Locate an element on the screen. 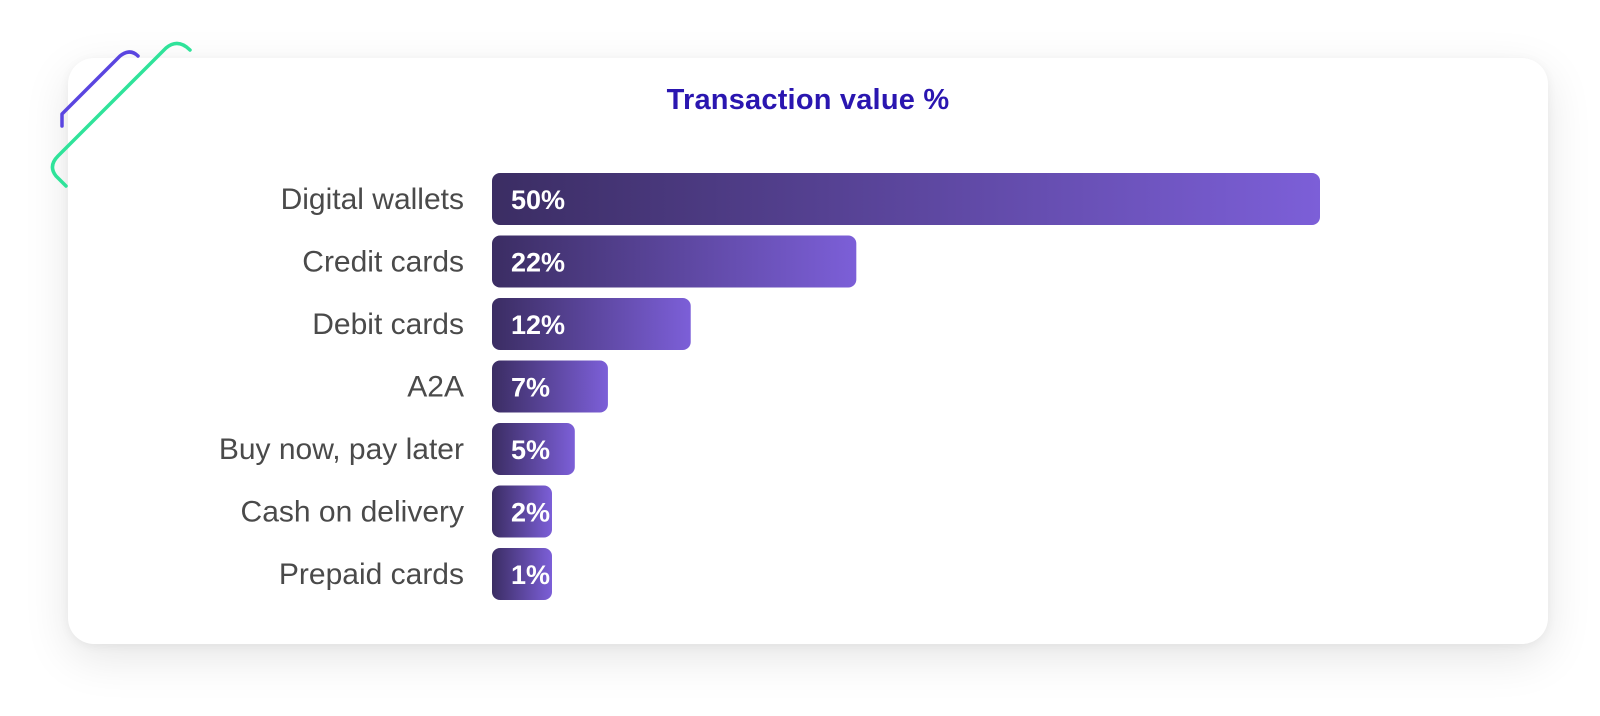  category-label: Cash on delivery is located at coordinates (352, 512).